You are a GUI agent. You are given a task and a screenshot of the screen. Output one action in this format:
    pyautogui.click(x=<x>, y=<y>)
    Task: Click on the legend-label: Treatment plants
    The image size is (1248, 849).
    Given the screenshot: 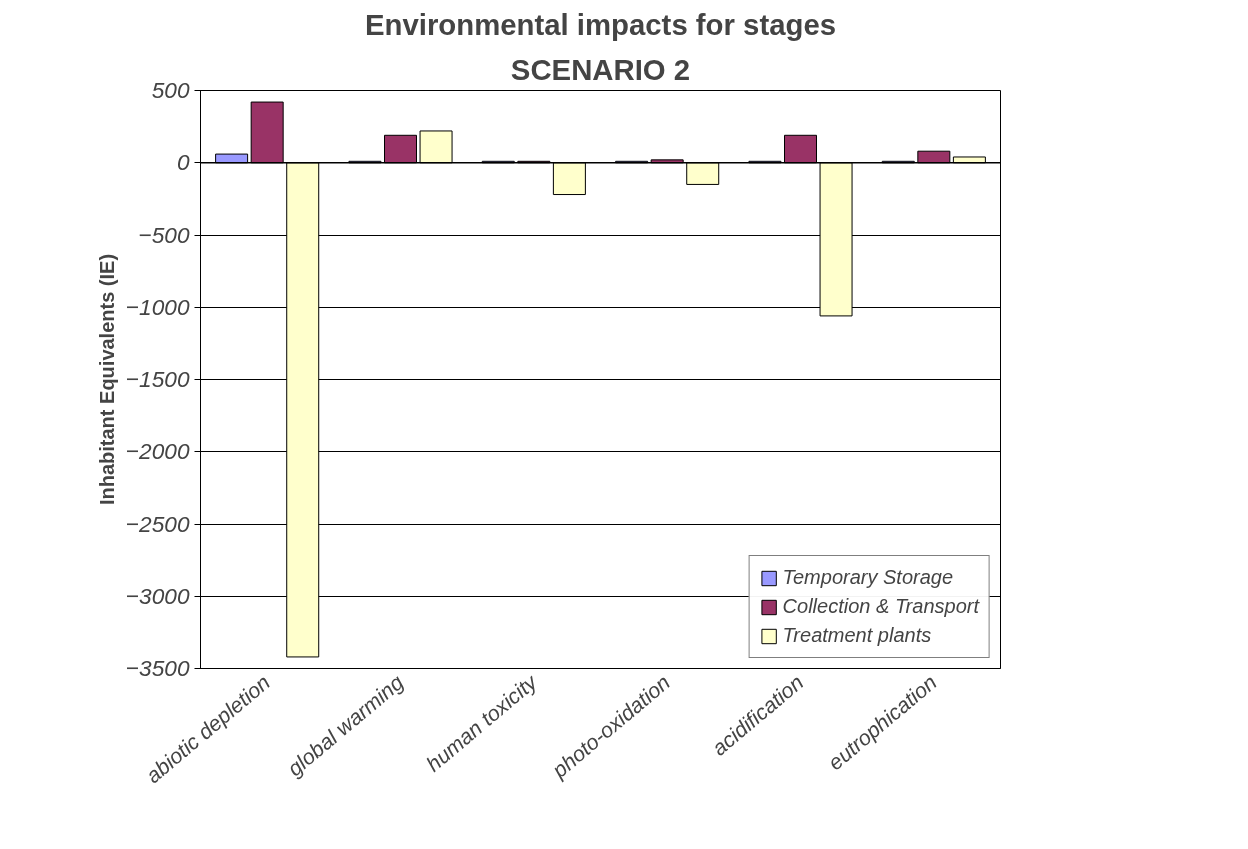 What is the action you would take?
    pyautogui.click(x=857, y=635)
    